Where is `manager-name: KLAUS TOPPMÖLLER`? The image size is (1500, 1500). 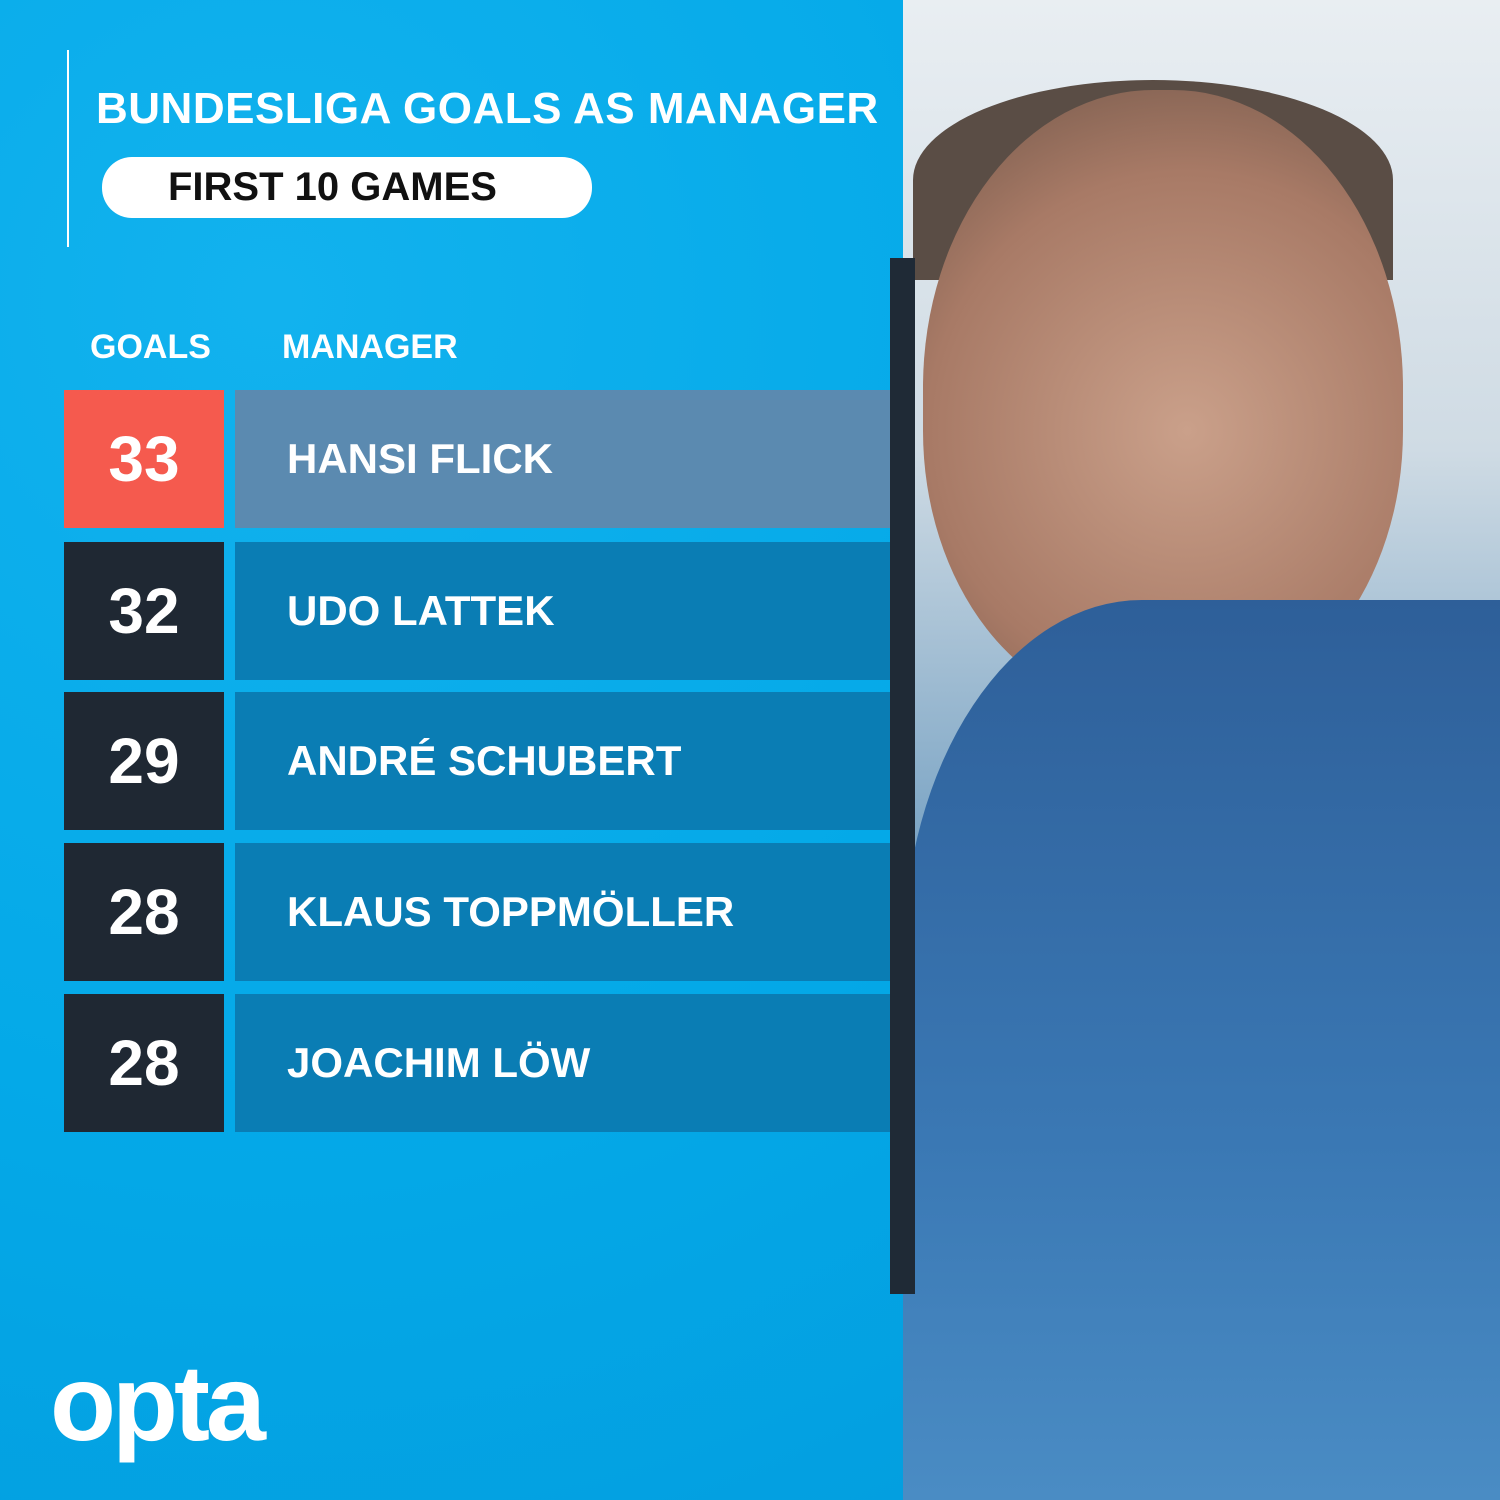
manager-name: KLAUS TOPPMÖLLER is located at coordinates (562, 912).